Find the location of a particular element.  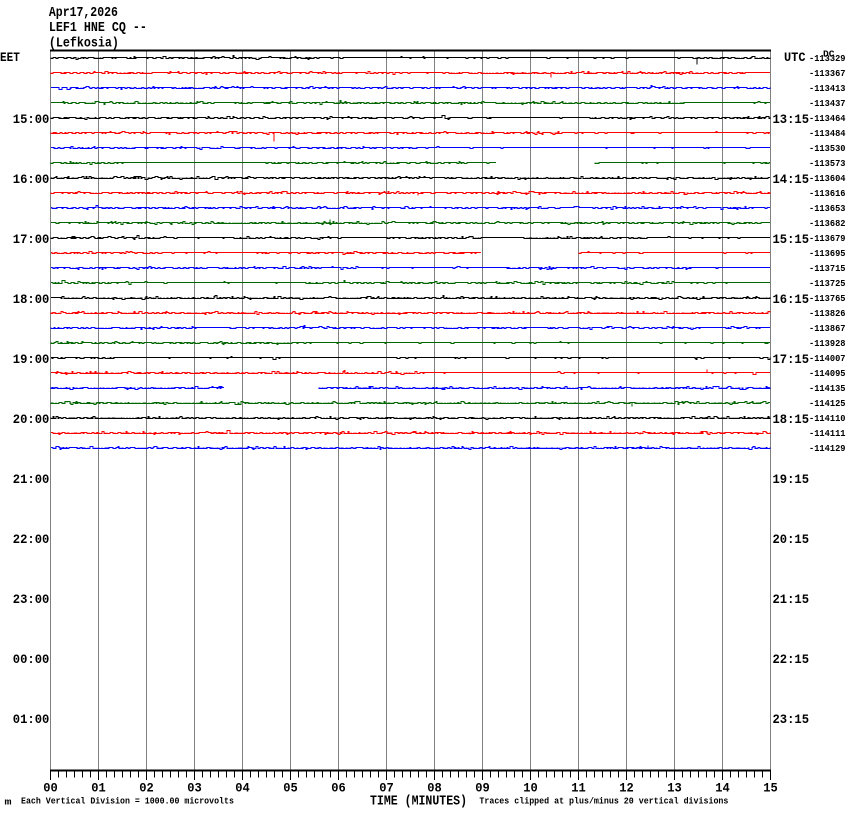

svg-text: -114135 is located at coordinates (827, 389).